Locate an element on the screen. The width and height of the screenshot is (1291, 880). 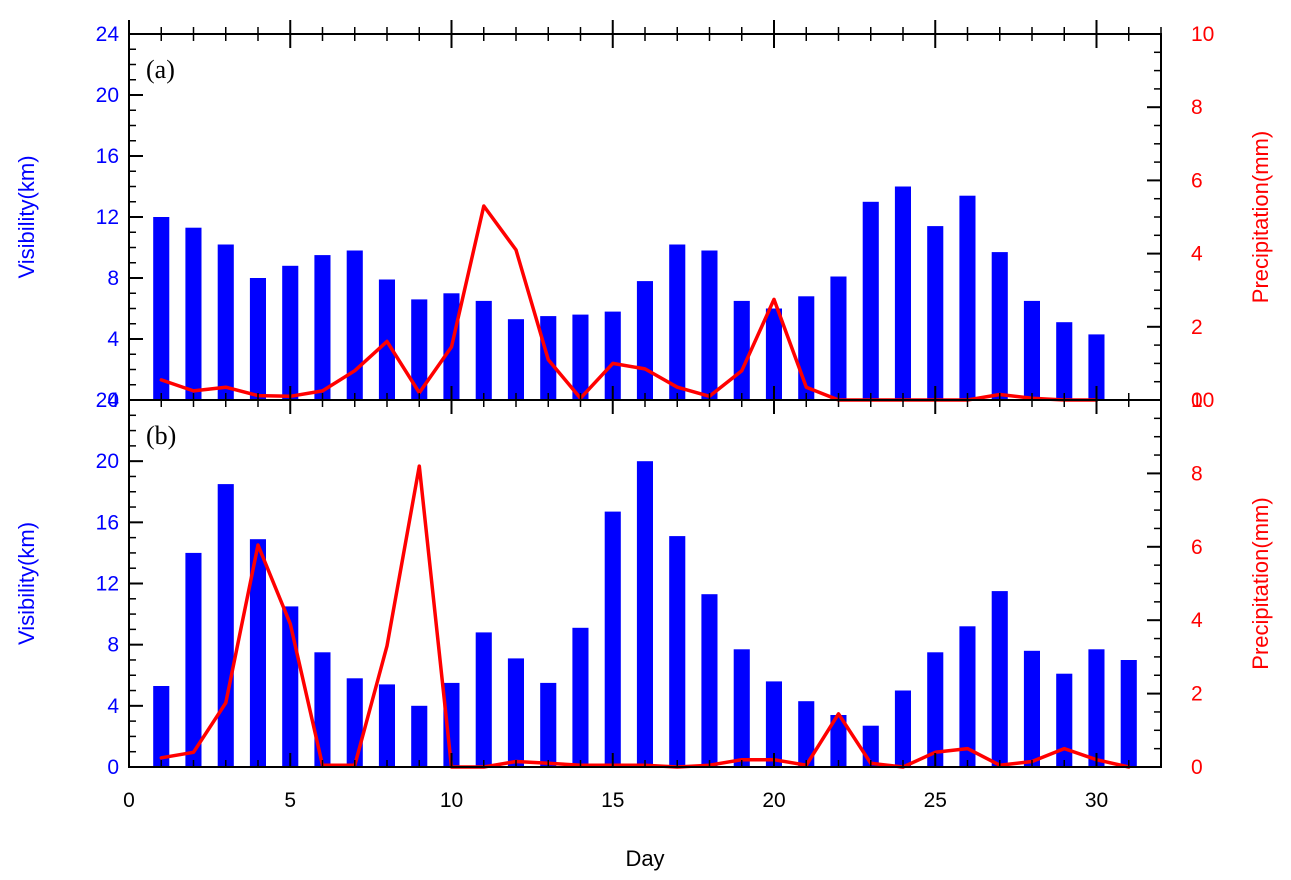
panel-label: (b) is located at coordinates (161, 435).